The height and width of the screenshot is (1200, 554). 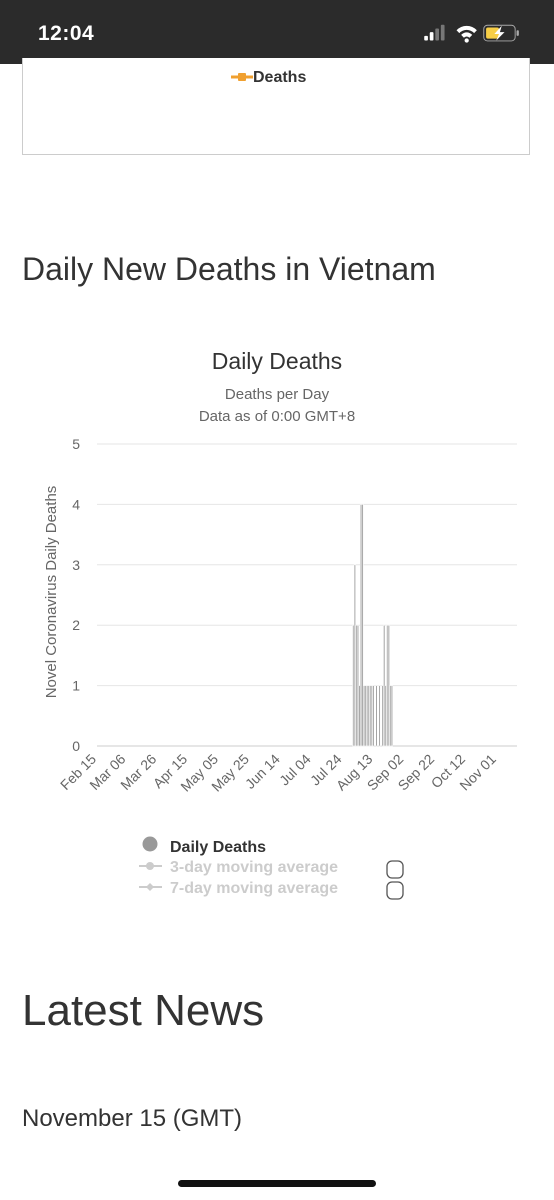 What do you see at coordinates (466, 34) in the screenshot?
I see `wifi-icon` at bounding box center [466, 34].